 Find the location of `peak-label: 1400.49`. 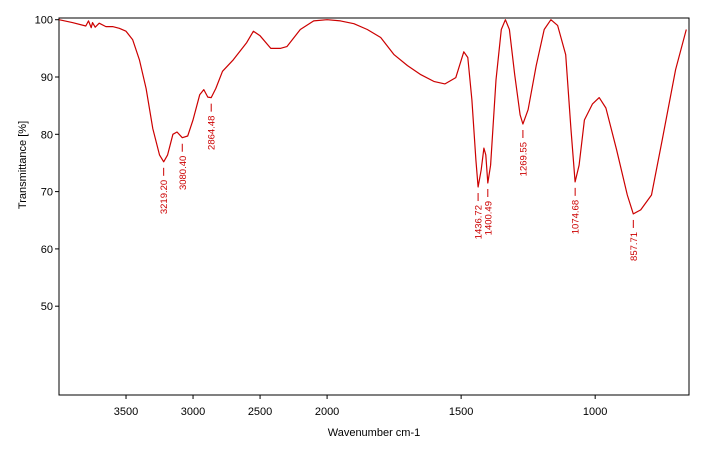

peak-label: 1400.49 is located at coordinates (488, 218).